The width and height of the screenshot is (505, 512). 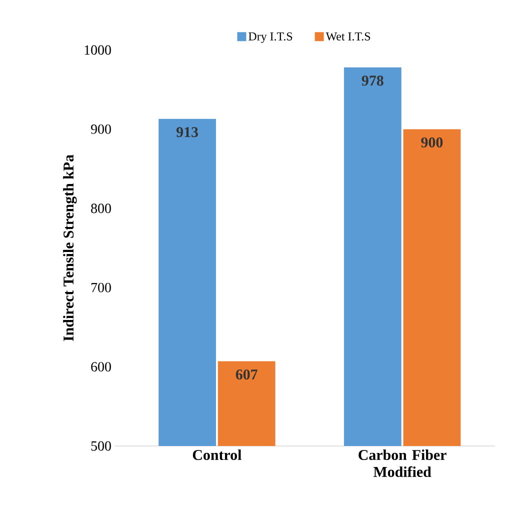 I want to click on legend-label: Dry I.T.S, so click(x=270, y=37).